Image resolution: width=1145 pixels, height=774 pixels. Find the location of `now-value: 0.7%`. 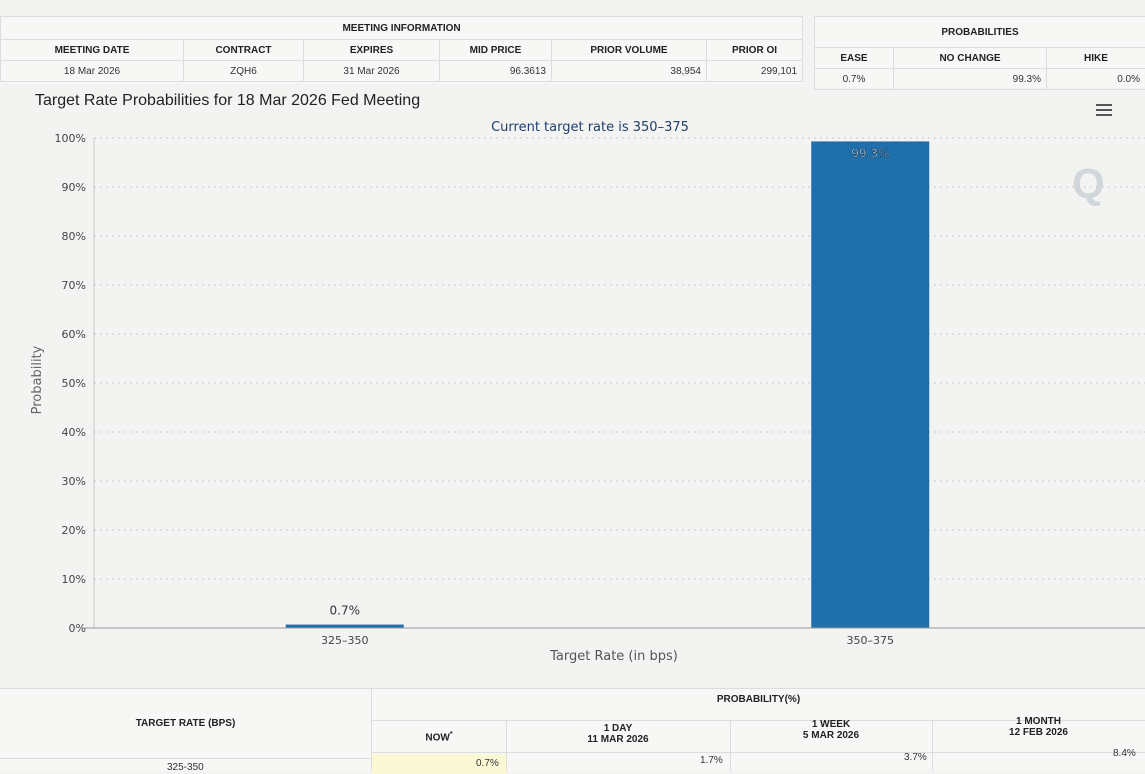

now-value: 0.7% is located at coordinates (487, 763).